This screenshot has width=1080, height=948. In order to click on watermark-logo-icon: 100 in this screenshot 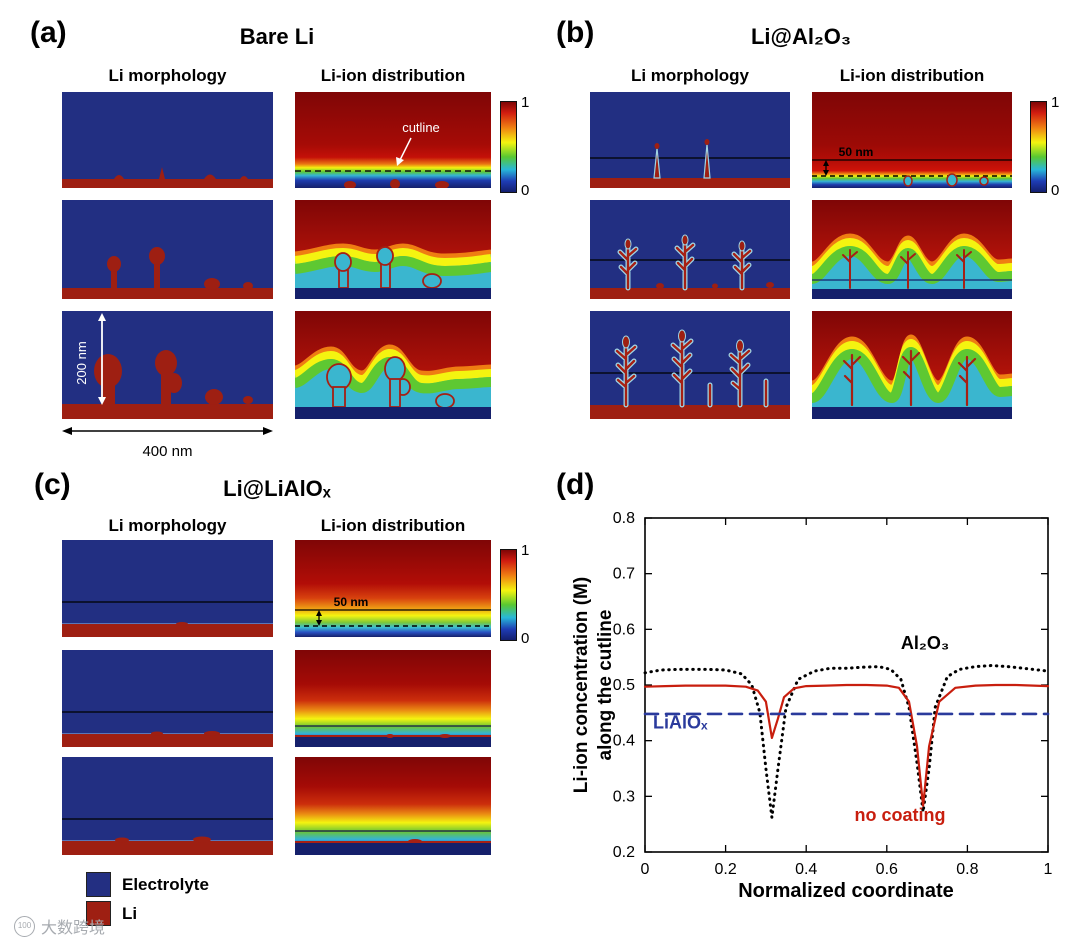, I will do `click(24, 926)`.